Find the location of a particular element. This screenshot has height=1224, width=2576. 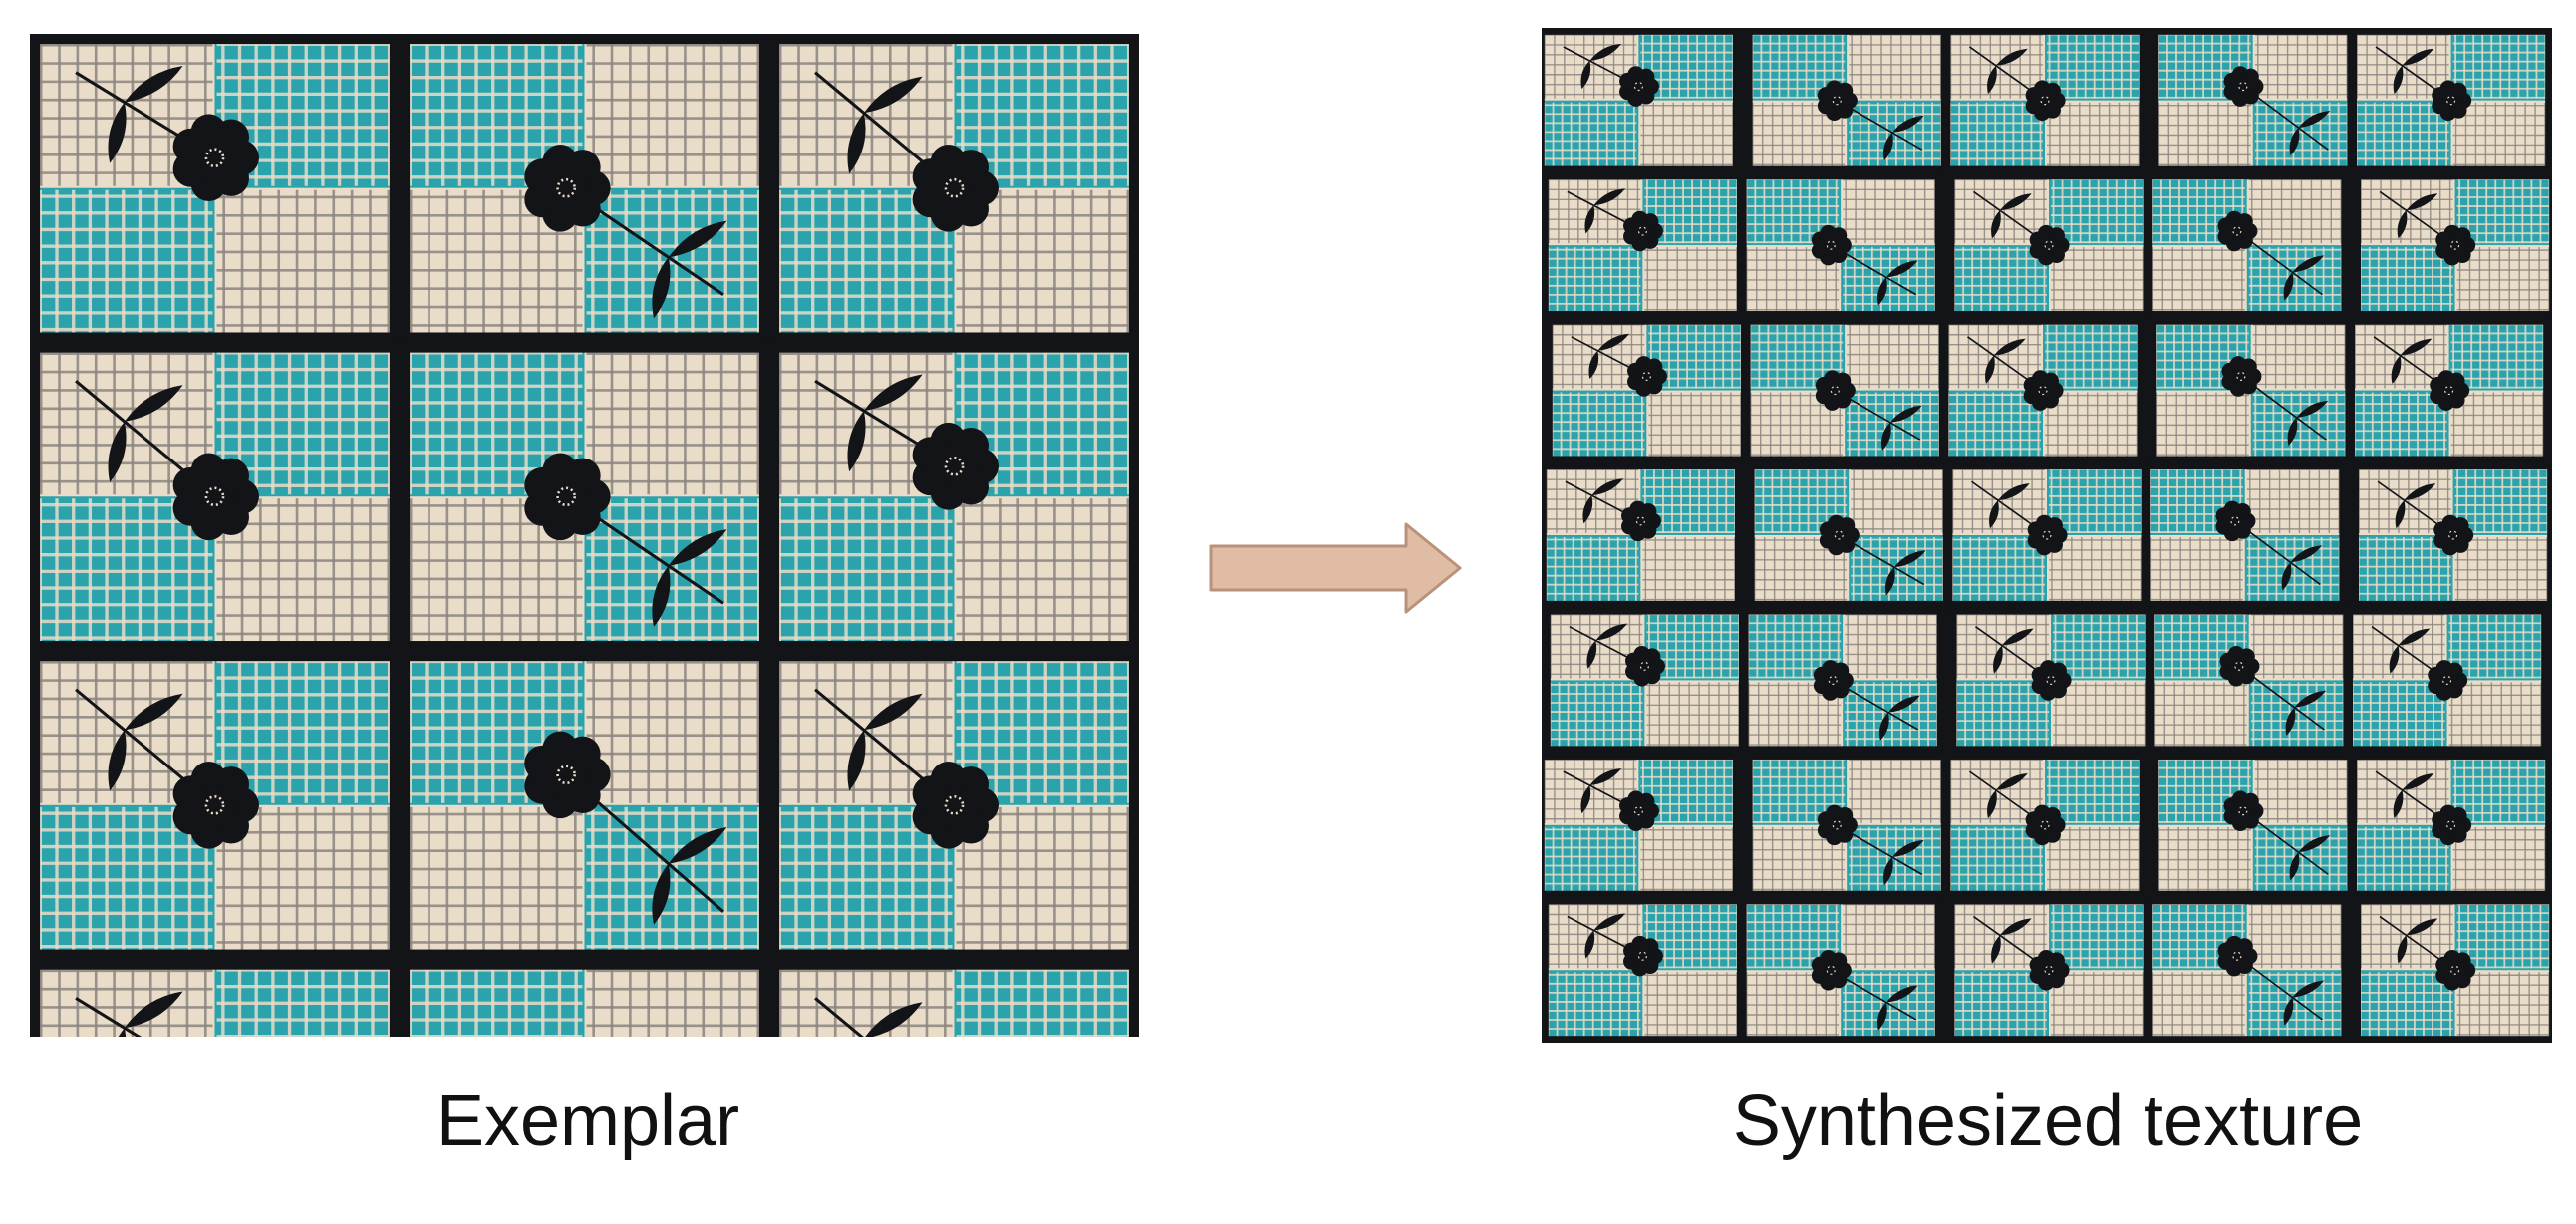

synthesized-caption: Synthesized texture is located at coordinates (2048, 1121).